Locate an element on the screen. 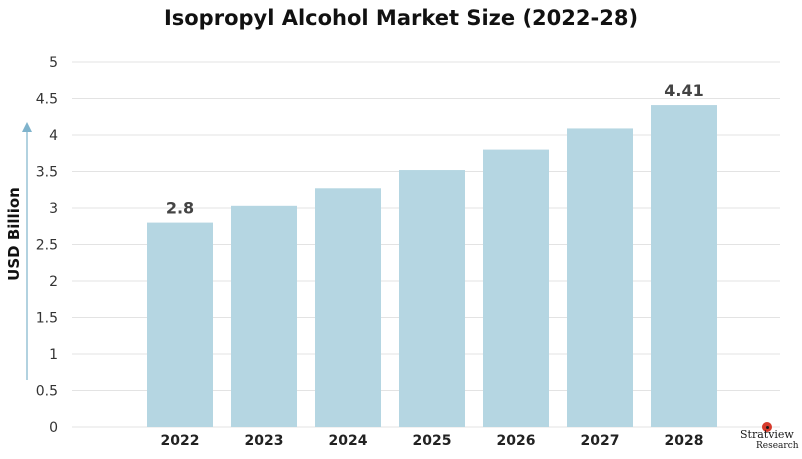 Image resolution: width=802 pixels, height=459 pixels. y-tick-label: 1 is located at coordinates (53, 355).